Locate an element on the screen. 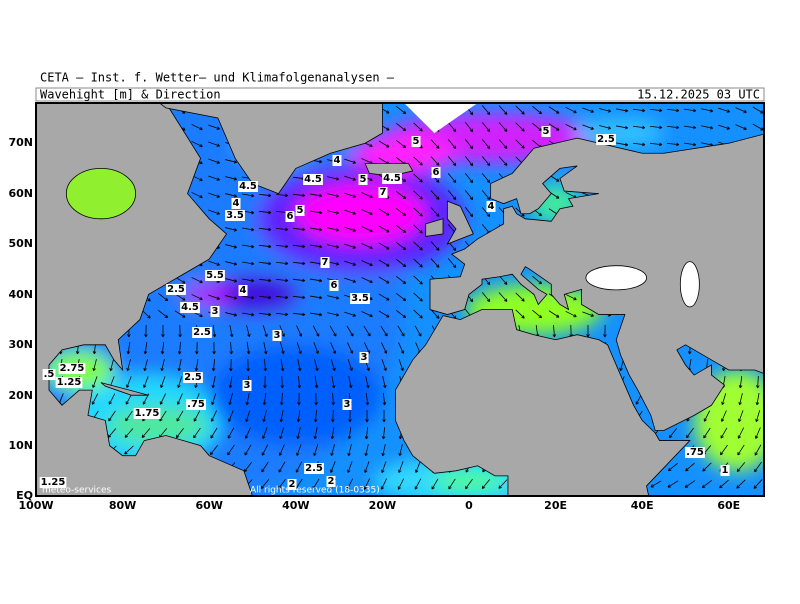 This screenshot has width=800, height=604. contour-label: 4.5 is located at coordinates (313, 179).